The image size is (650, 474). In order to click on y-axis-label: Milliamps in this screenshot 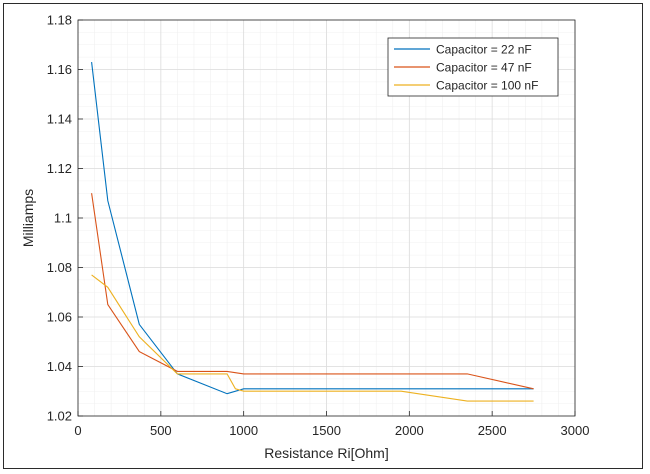, I will do `click(28, 218)`.